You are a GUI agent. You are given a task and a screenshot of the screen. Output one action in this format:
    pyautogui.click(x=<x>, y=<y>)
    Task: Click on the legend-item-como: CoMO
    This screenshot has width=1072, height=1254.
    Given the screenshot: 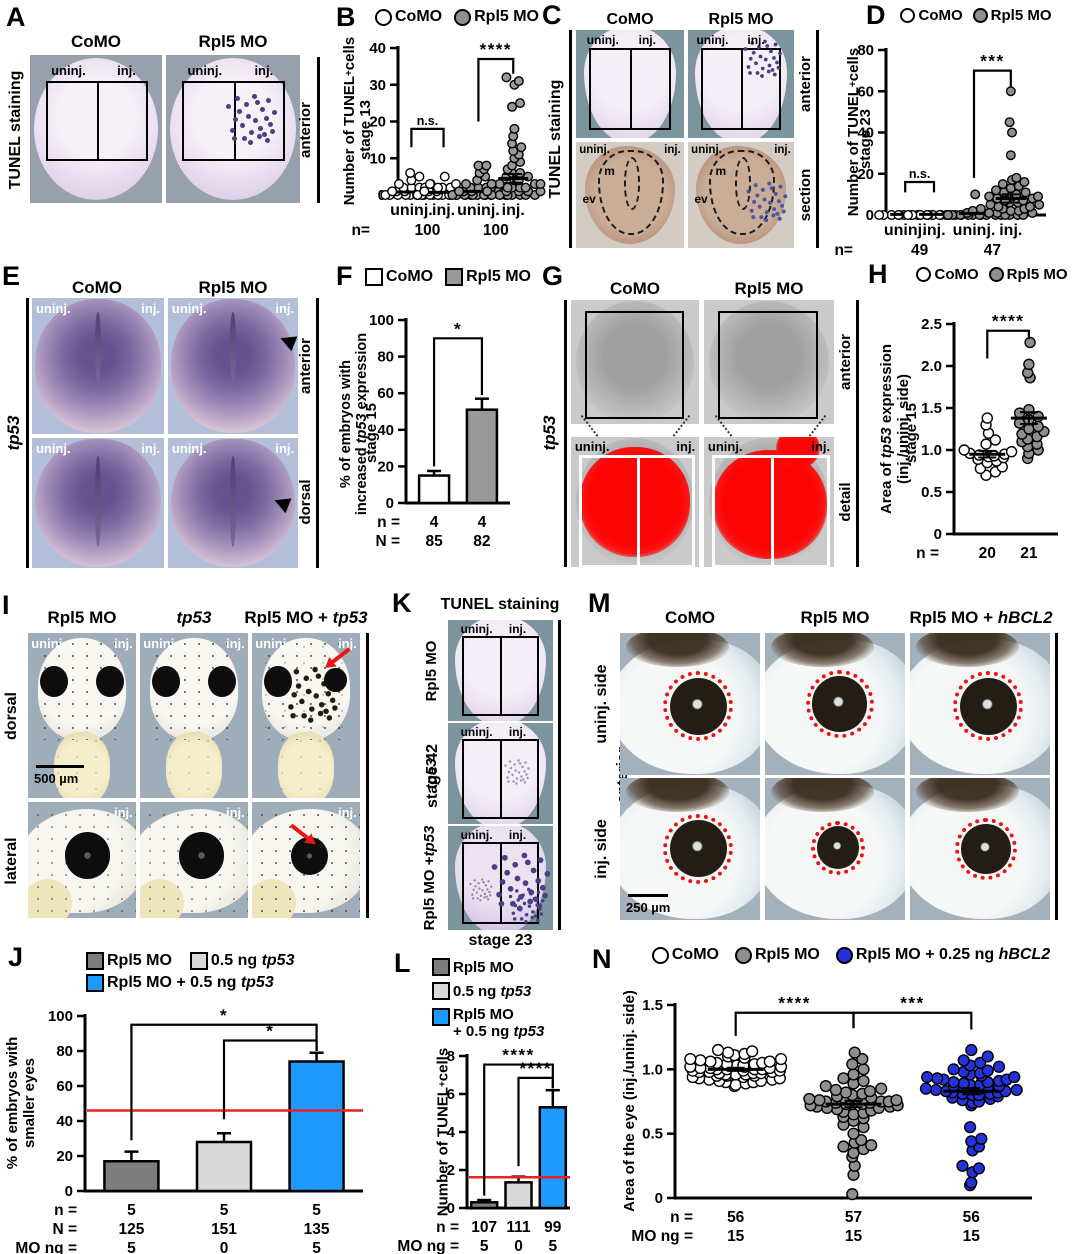 What is the action you would take?
    pyautogui.click(x=408, y=17)
    